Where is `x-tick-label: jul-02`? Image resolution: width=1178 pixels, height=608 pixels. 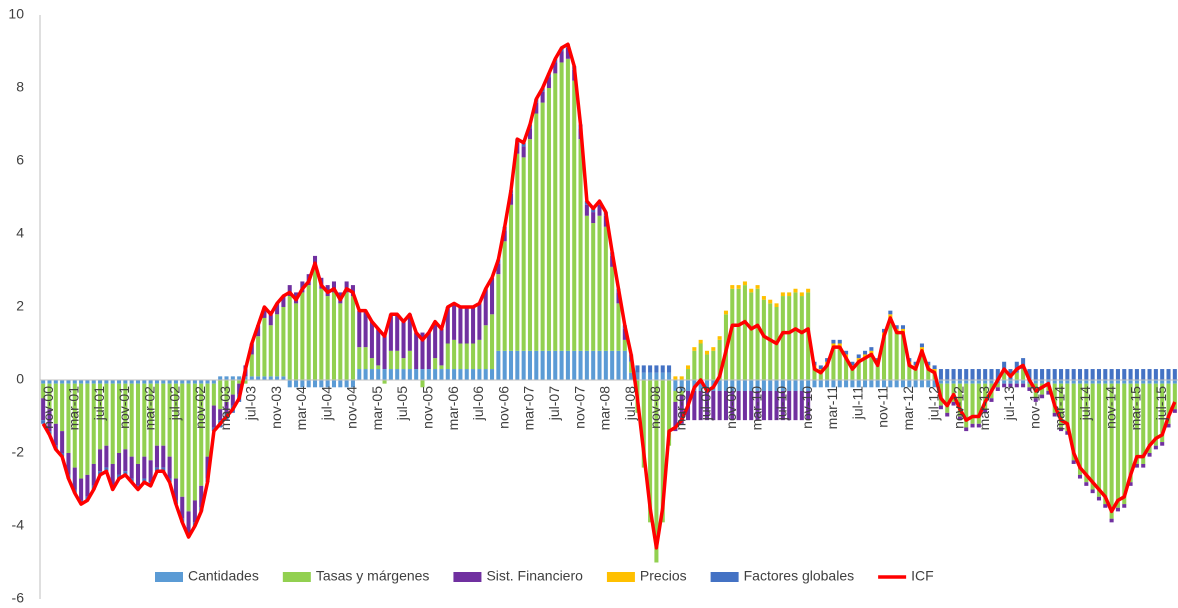 x-tick-label: jul-02 is located at coordinates (175, 403).